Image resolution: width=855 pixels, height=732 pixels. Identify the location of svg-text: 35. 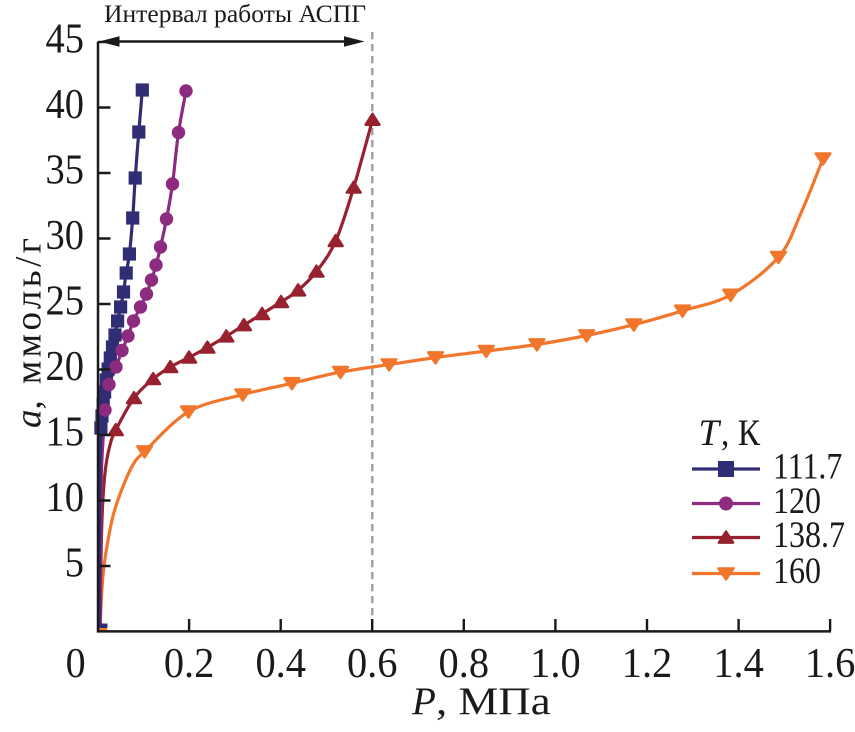
(65, 171).